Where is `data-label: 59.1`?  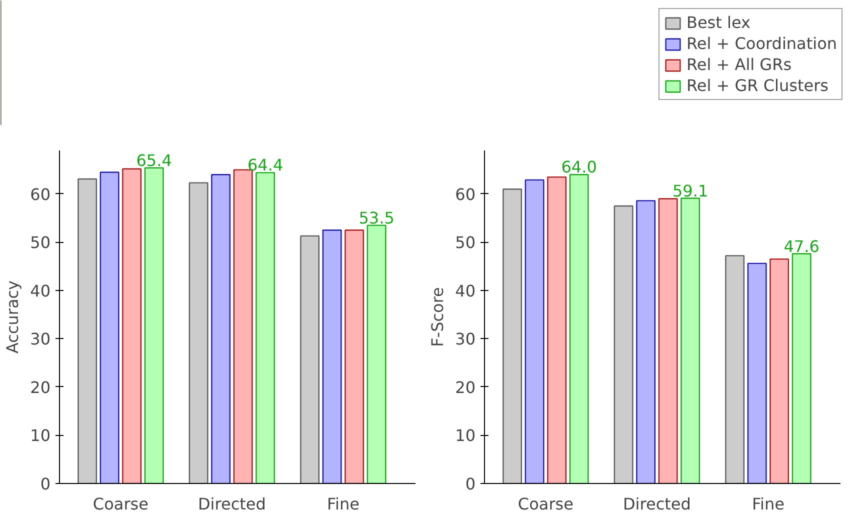 data-label: 59.1 is located at coordinates (690, 190).